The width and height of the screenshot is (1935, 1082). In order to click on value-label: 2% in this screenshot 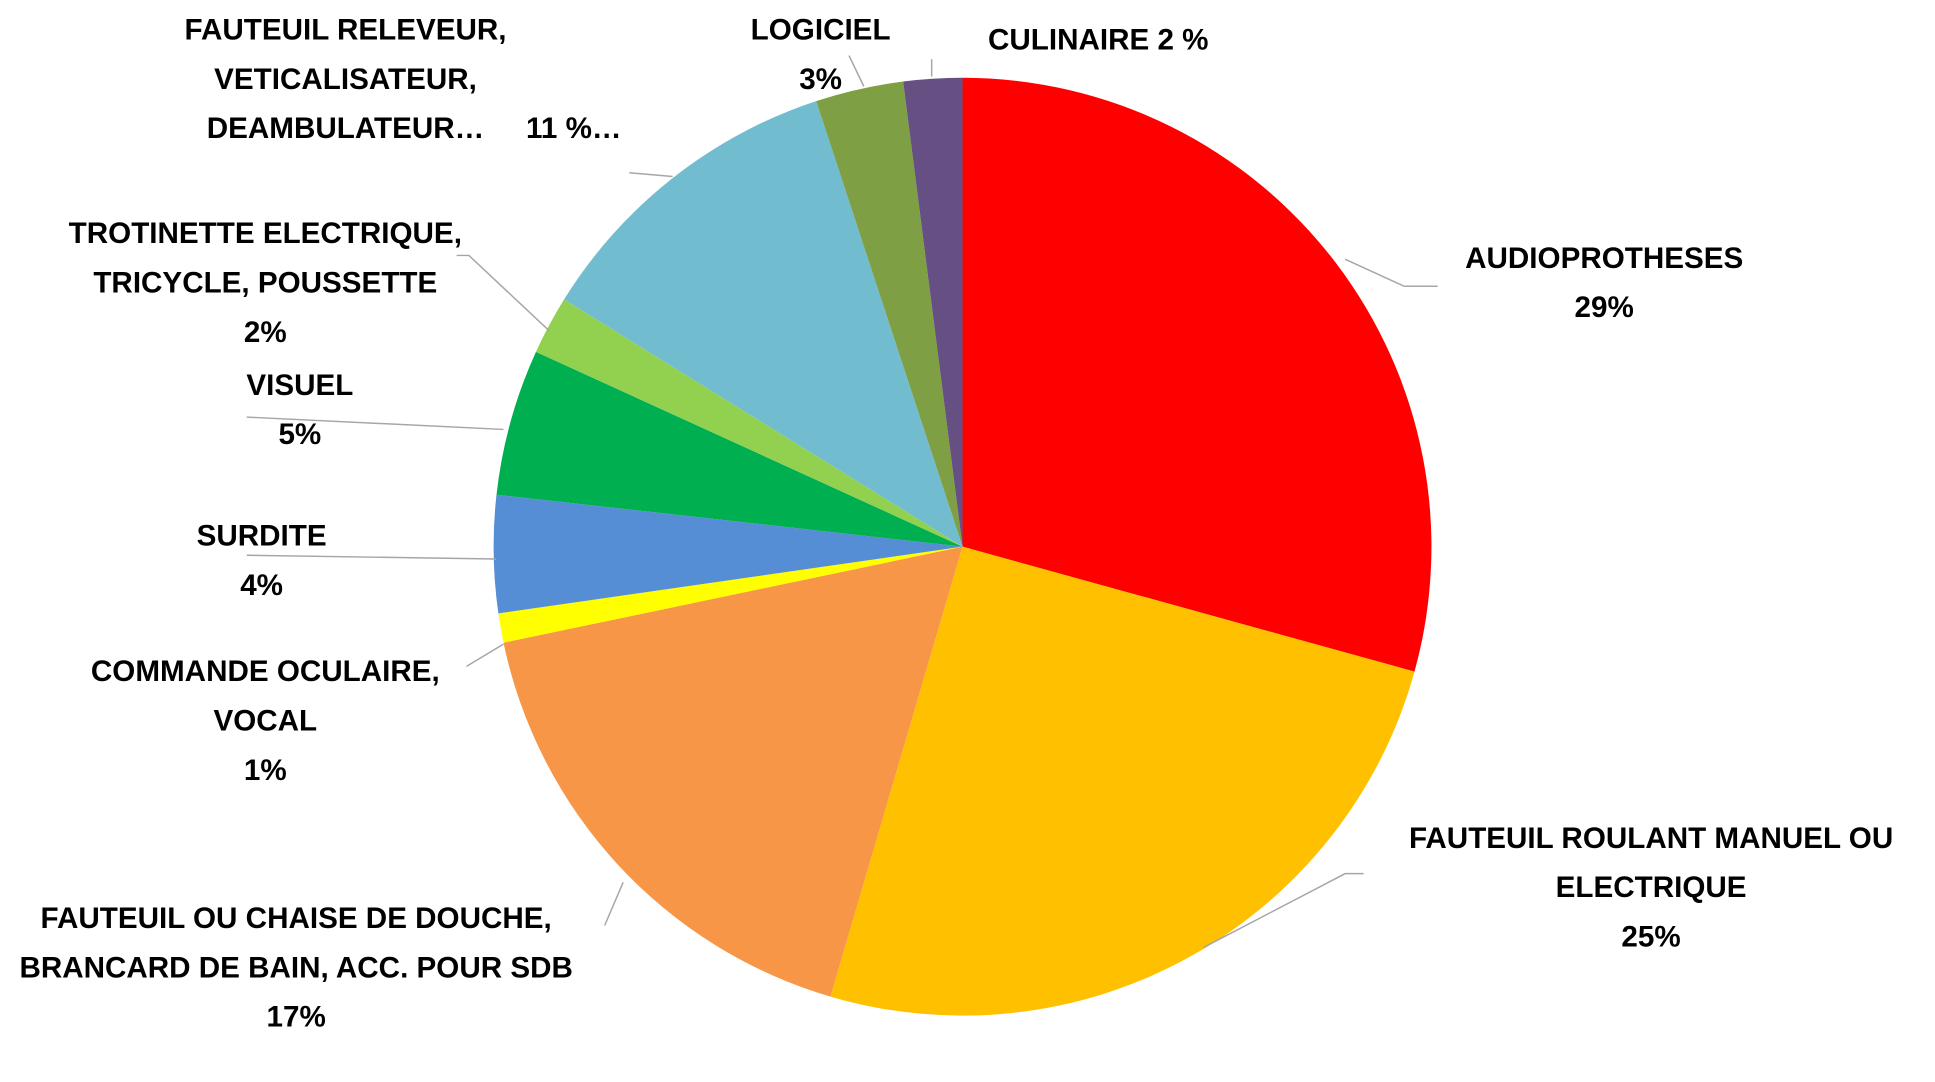, I will do `click(265, 332)`.